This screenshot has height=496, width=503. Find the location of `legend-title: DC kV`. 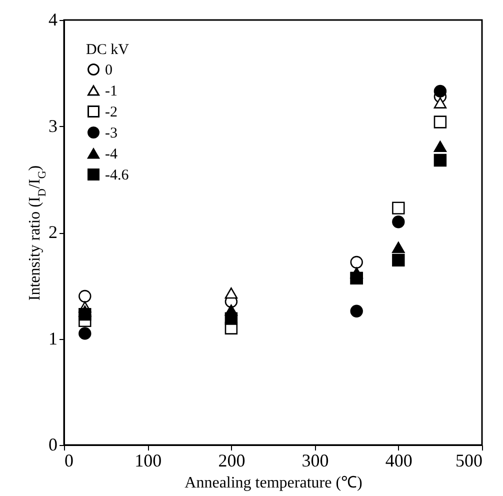

legend-title: DC kV is located at coordinates (108, 50).